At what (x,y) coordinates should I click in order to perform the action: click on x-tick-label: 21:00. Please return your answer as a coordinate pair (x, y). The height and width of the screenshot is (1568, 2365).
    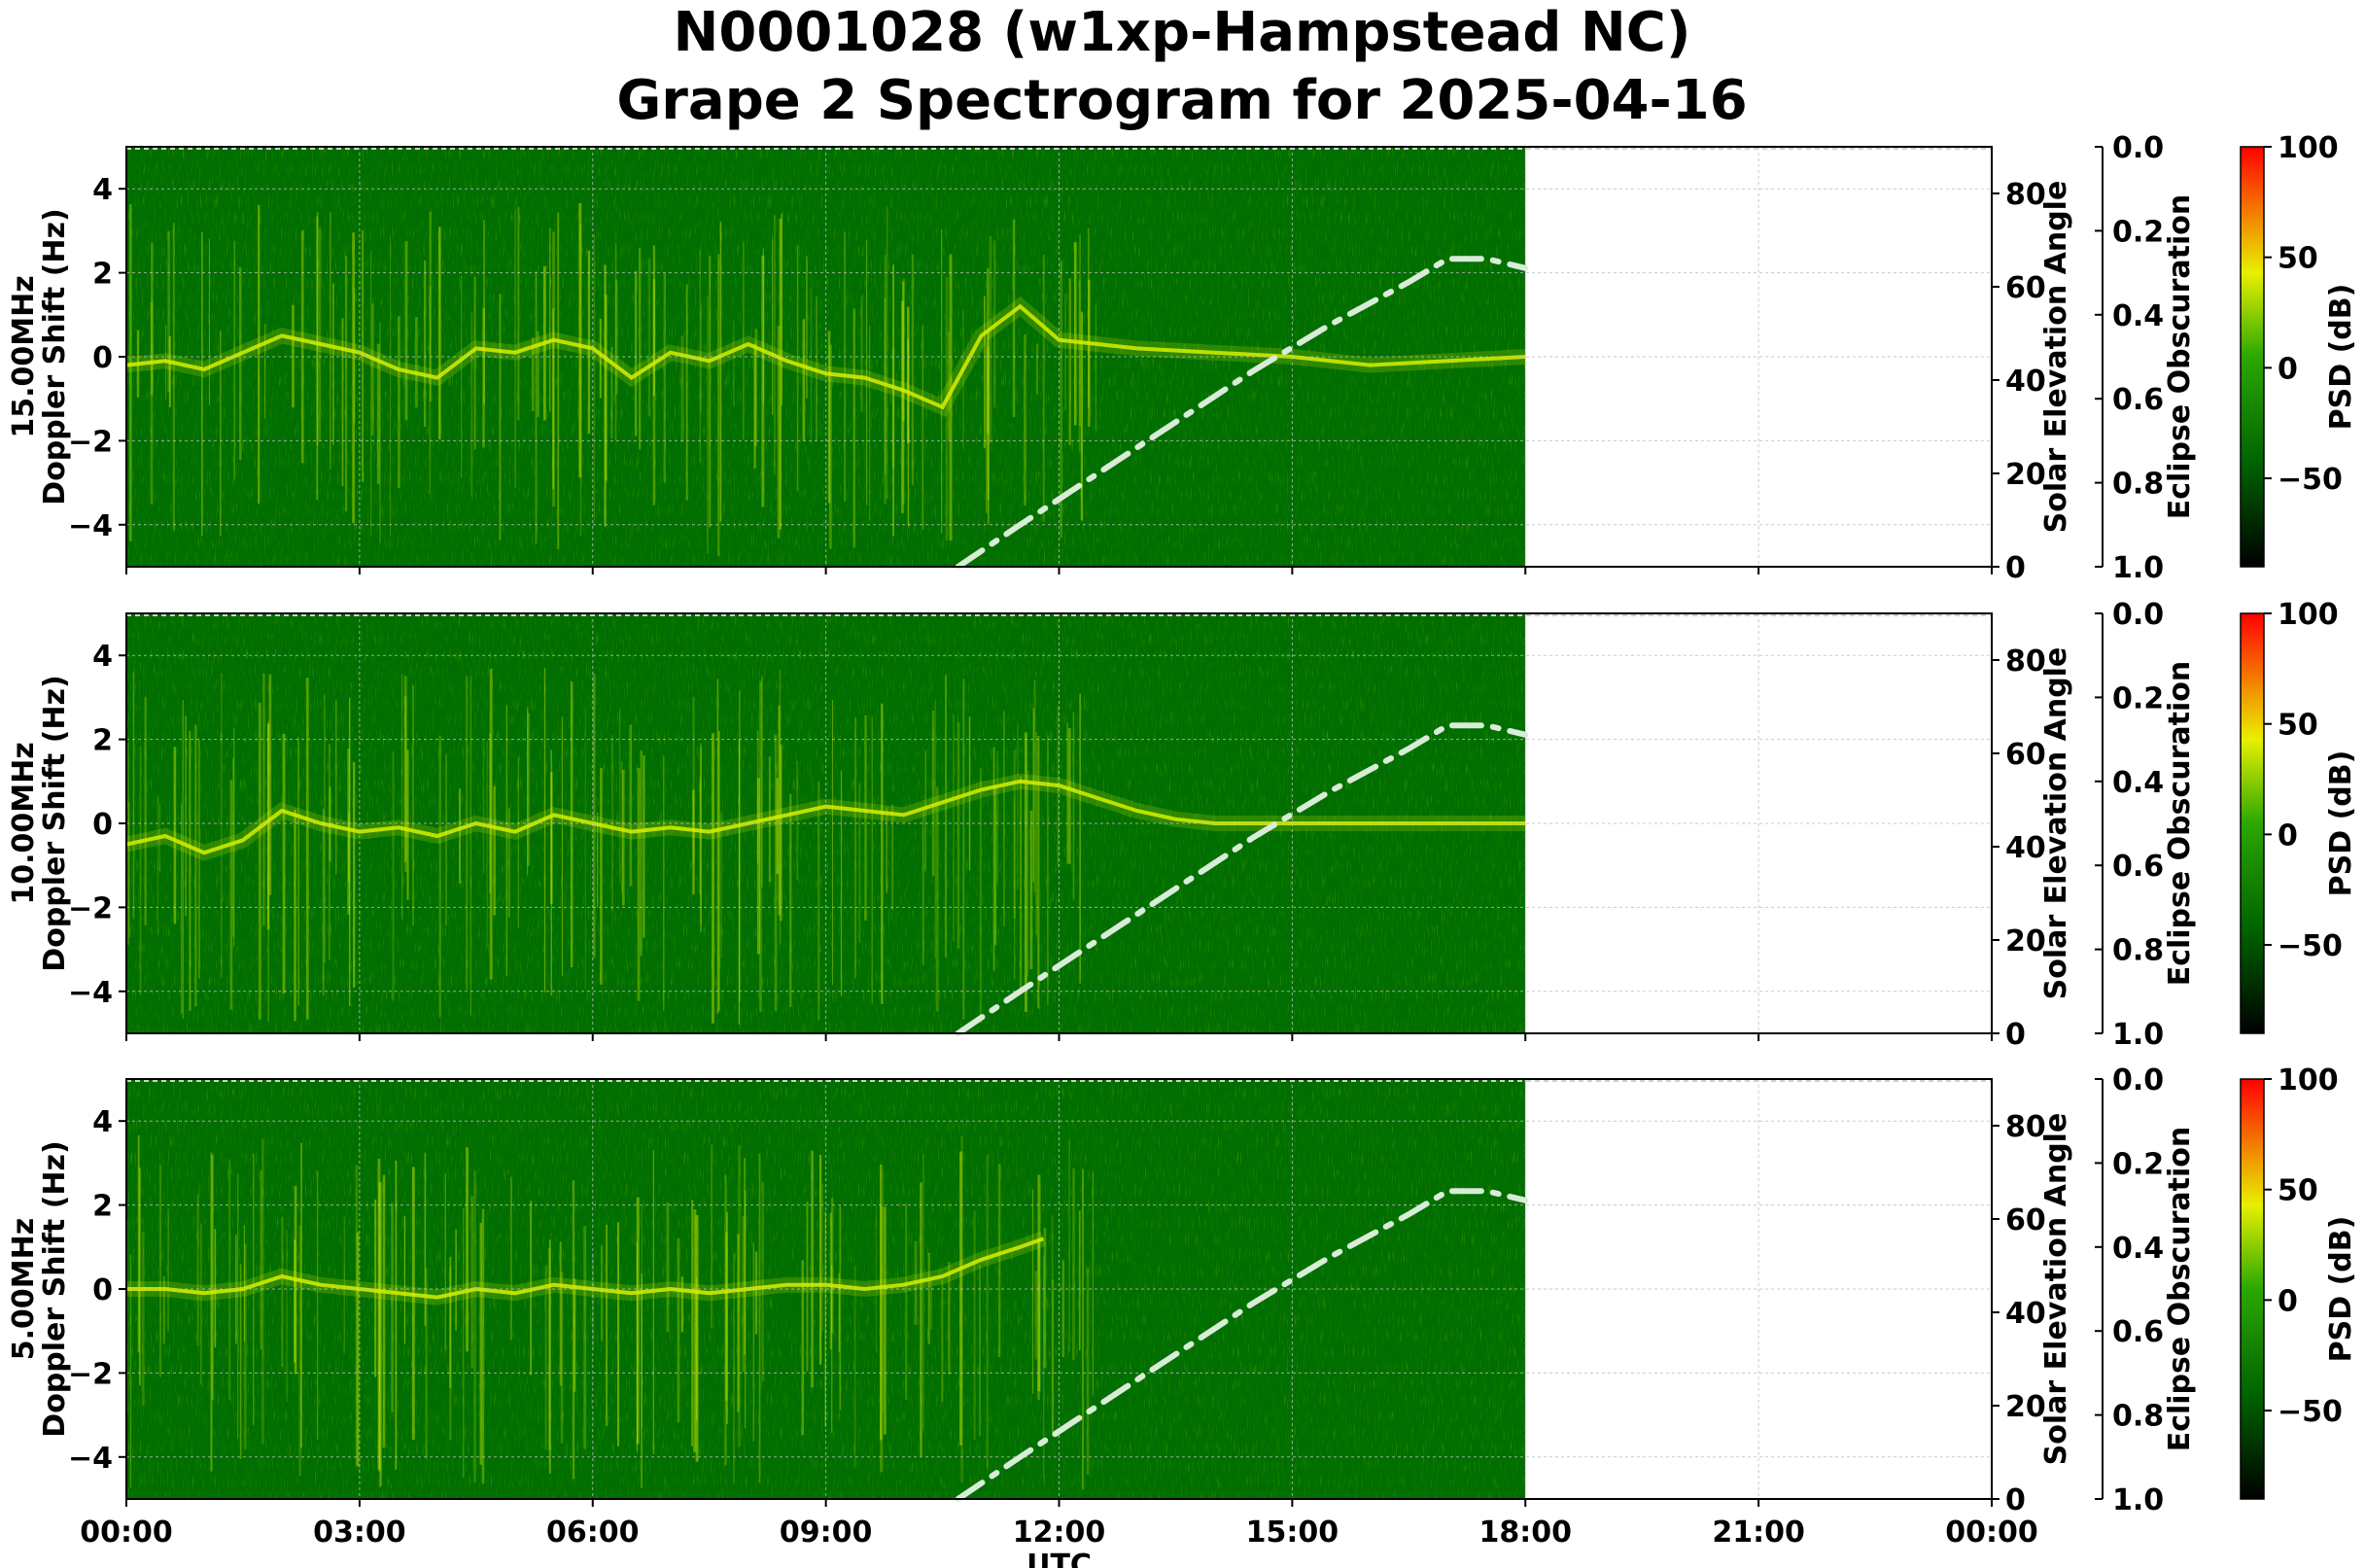
    Looking at the image, I should click on (1759, 1533).